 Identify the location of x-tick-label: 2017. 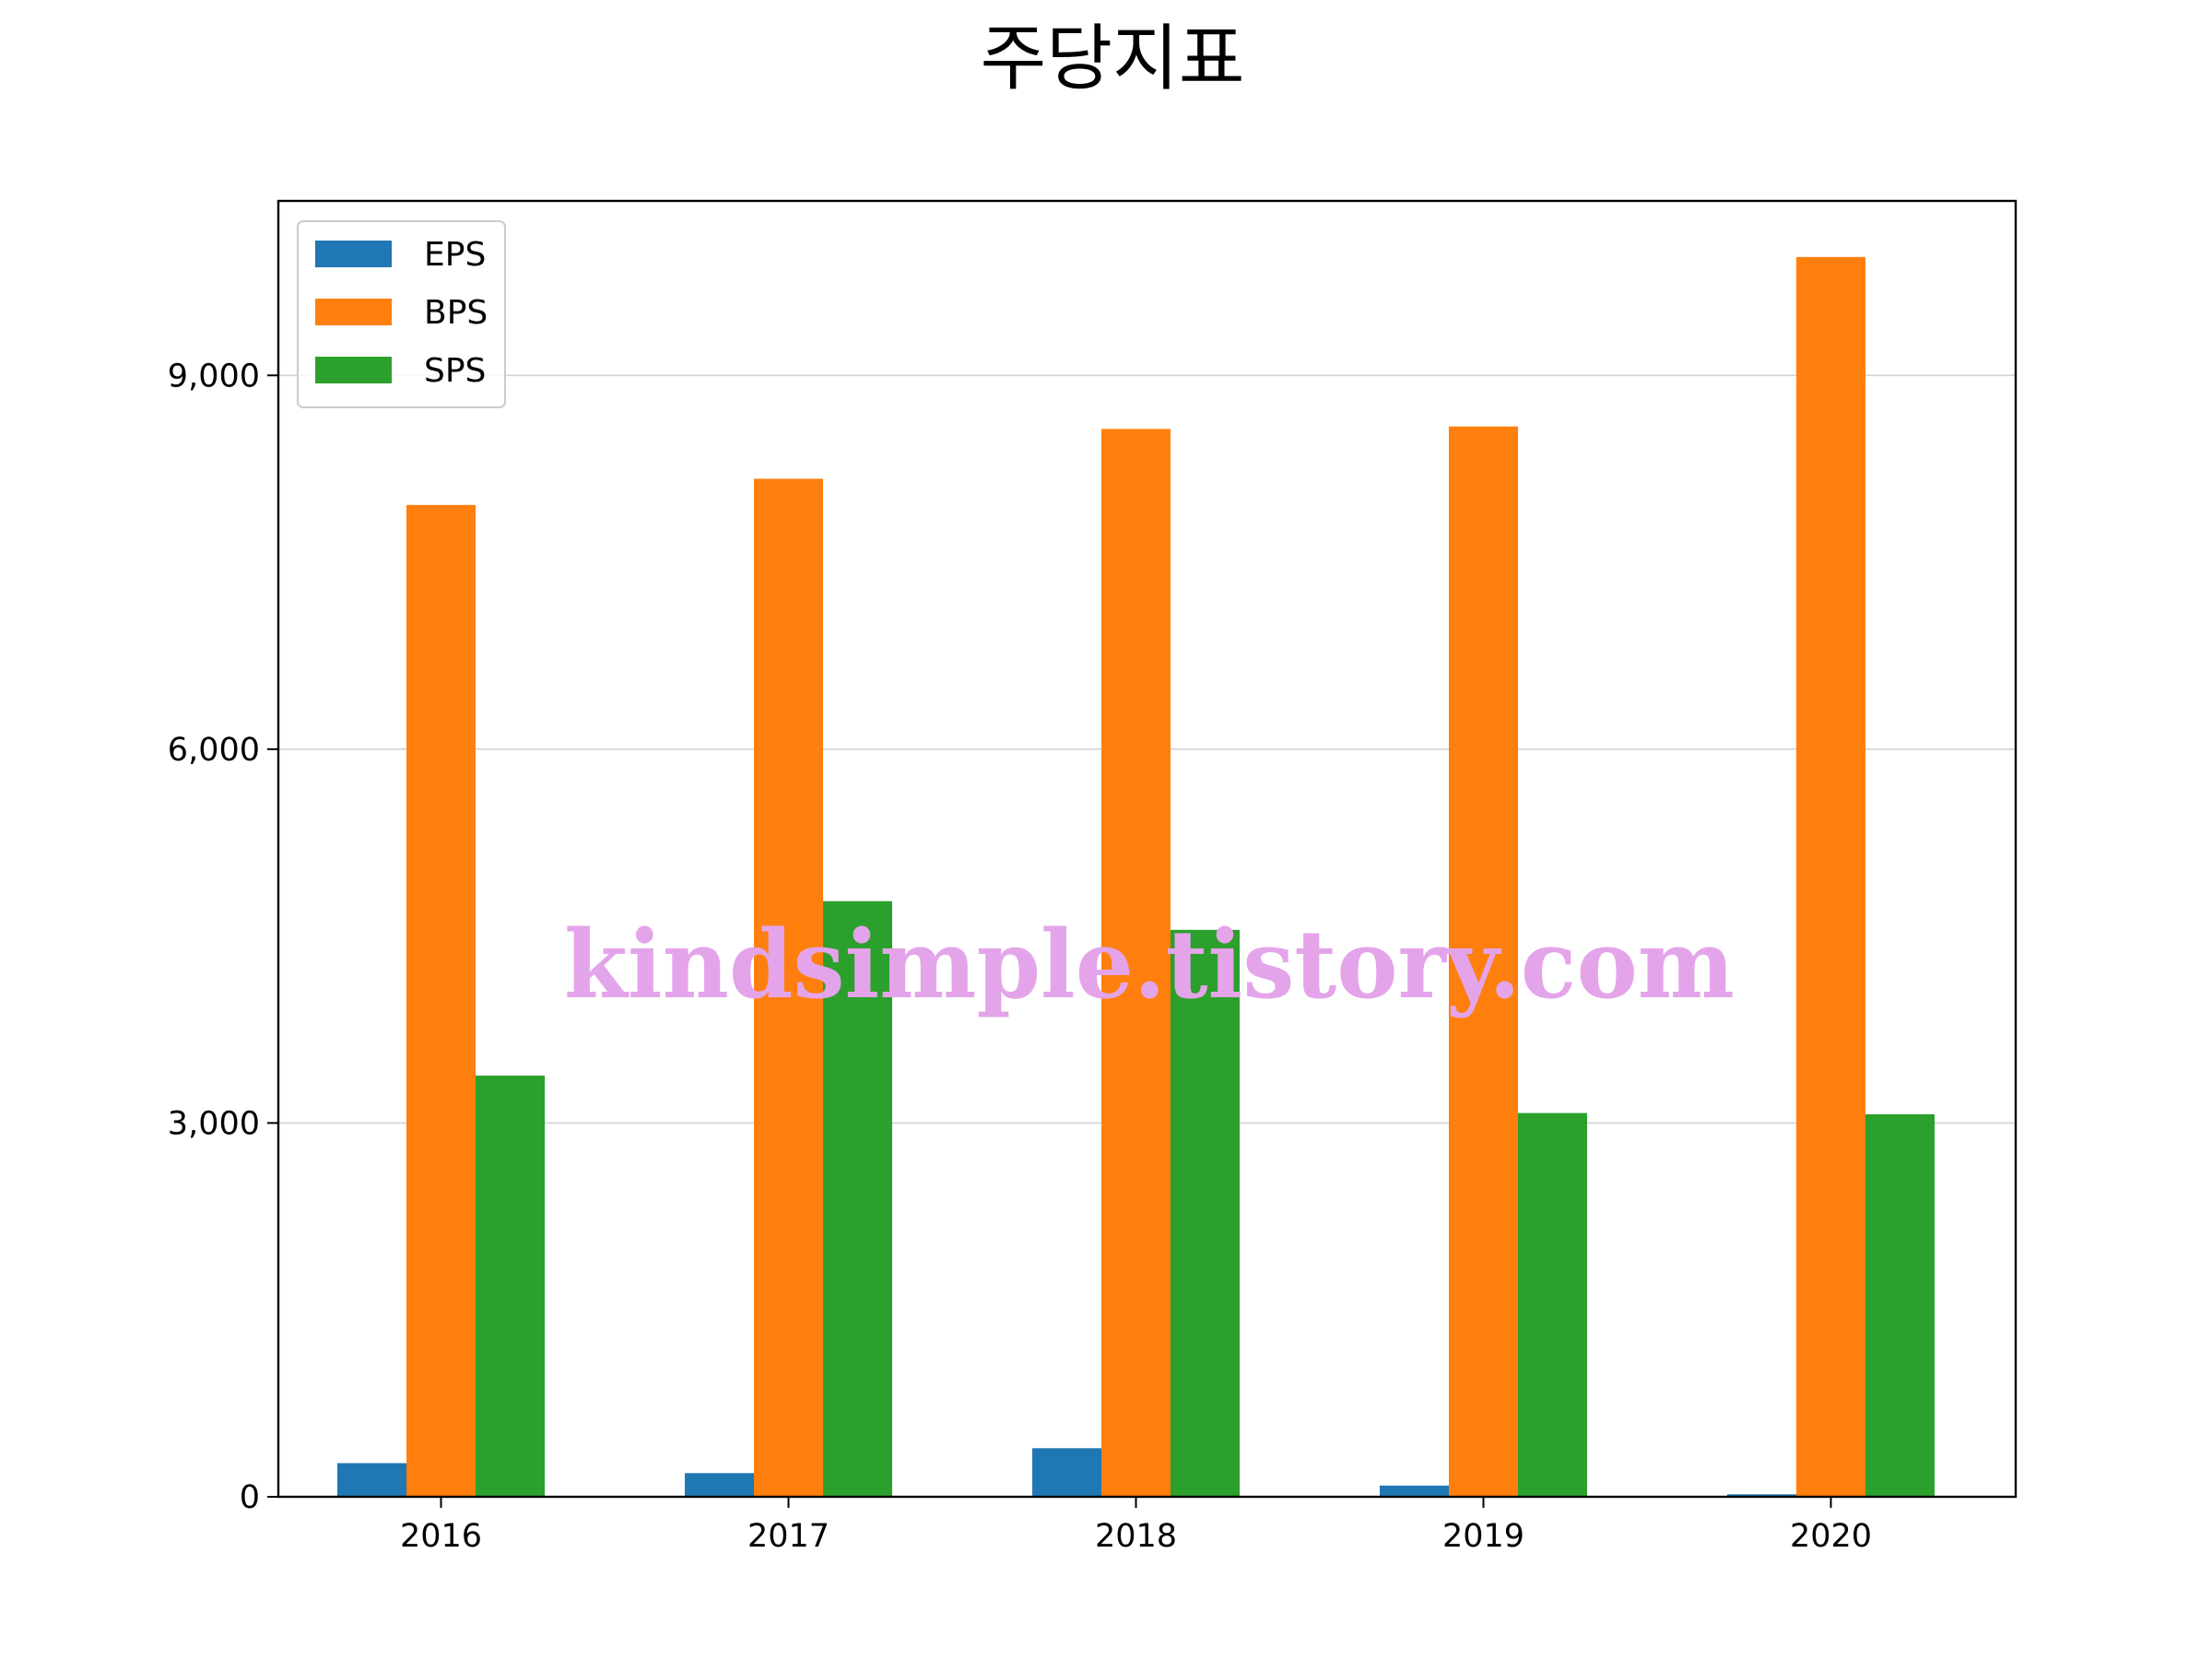
(788, 1536).